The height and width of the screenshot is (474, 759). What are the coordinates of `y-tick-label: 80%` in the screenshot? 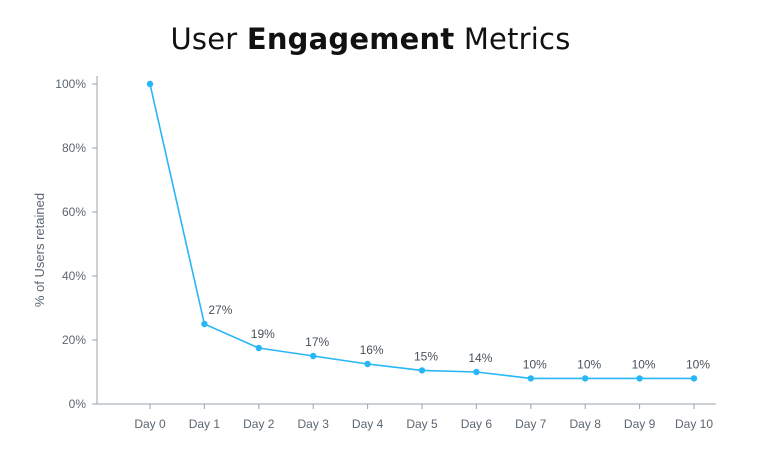 It's located at (74, 148).